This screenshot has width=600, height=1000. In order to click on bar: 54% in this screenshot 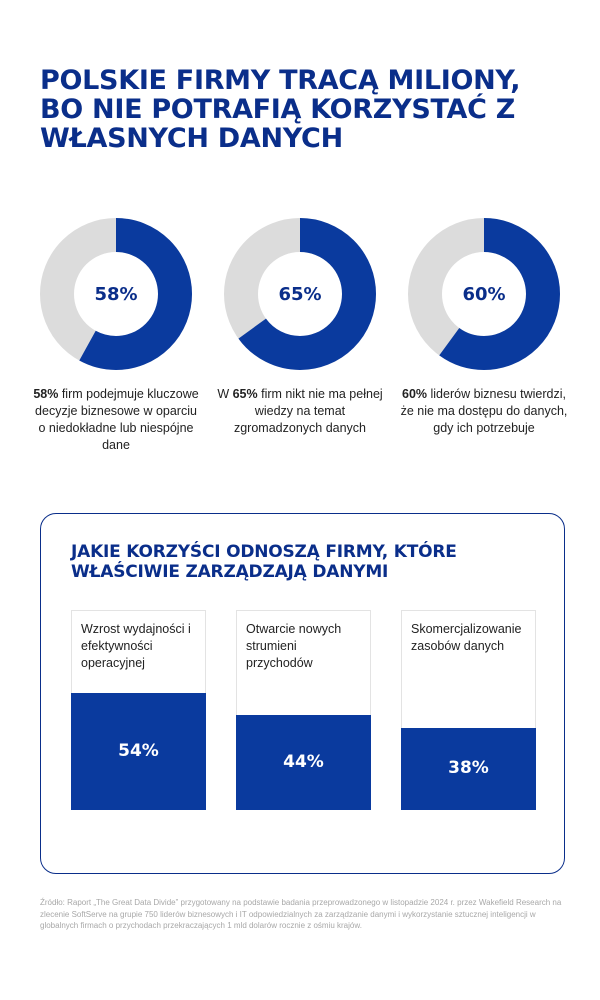, I will do `click(138, 751)`.